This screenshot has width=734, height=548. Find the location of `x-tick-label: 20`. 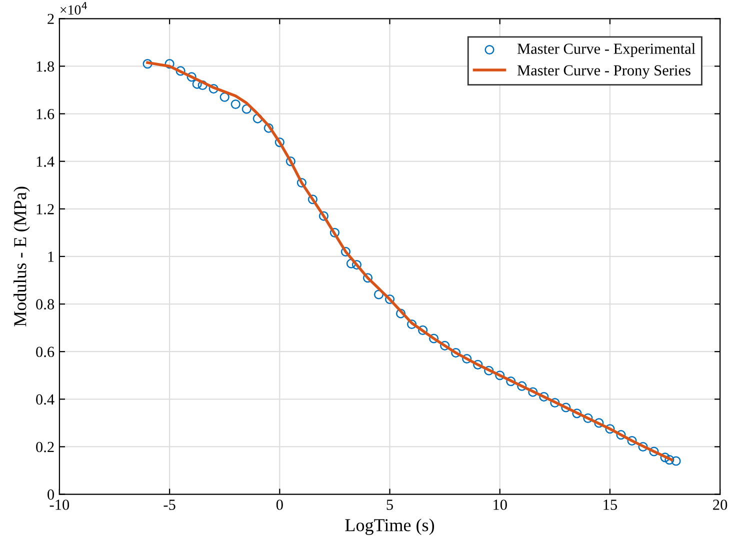

x-tick-label: 20 is located at coordinates (720, 505).